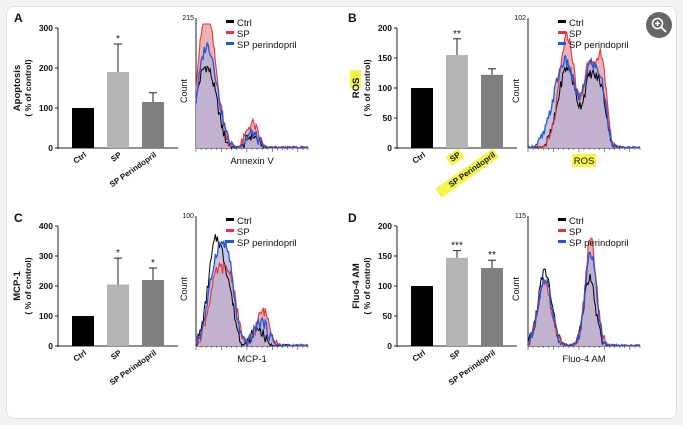 The width and height of the screenshot is (683, 425). Describe the element at coordinates (457, 246) in the screenshot. I see `significance-mark: ***` at that location.